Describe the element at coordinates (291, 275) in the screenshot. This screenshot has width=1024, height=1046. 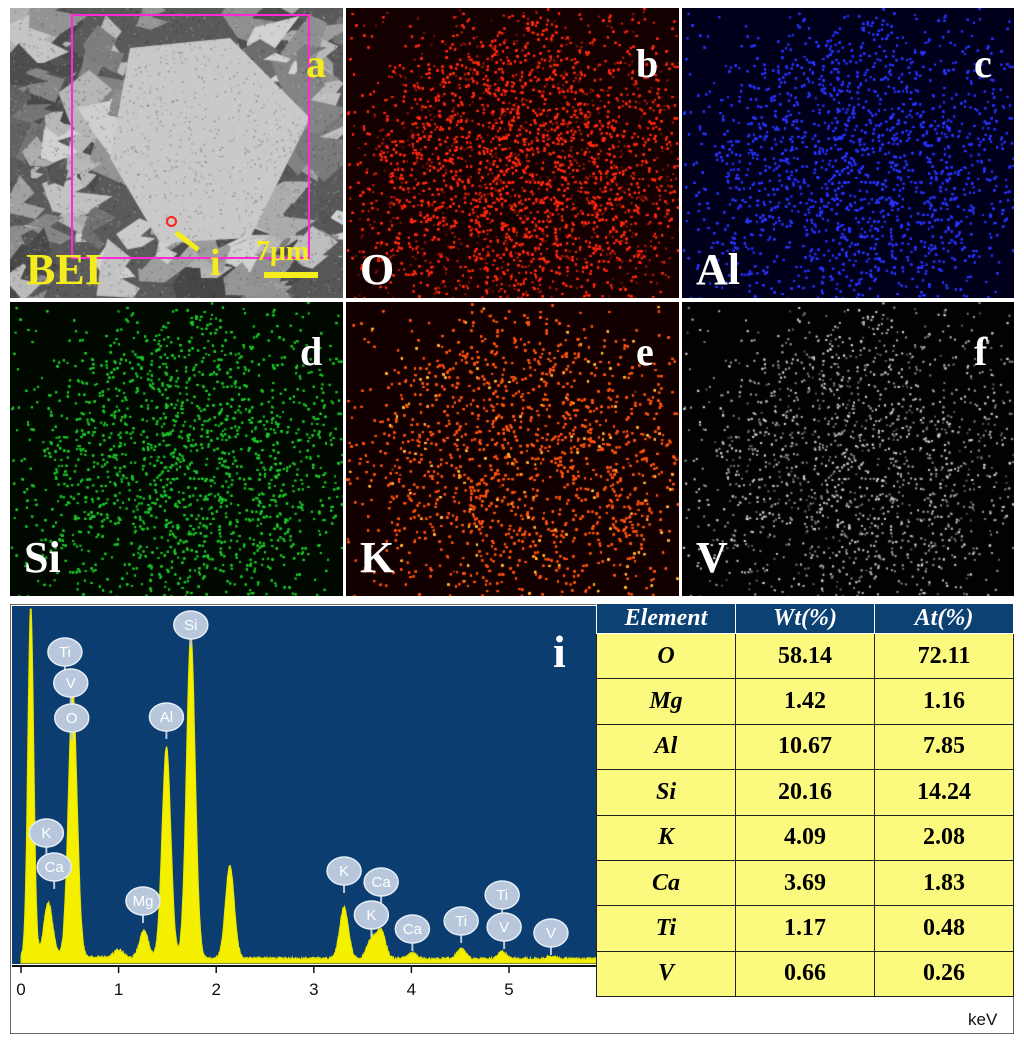
I see `scalebar` at that location.